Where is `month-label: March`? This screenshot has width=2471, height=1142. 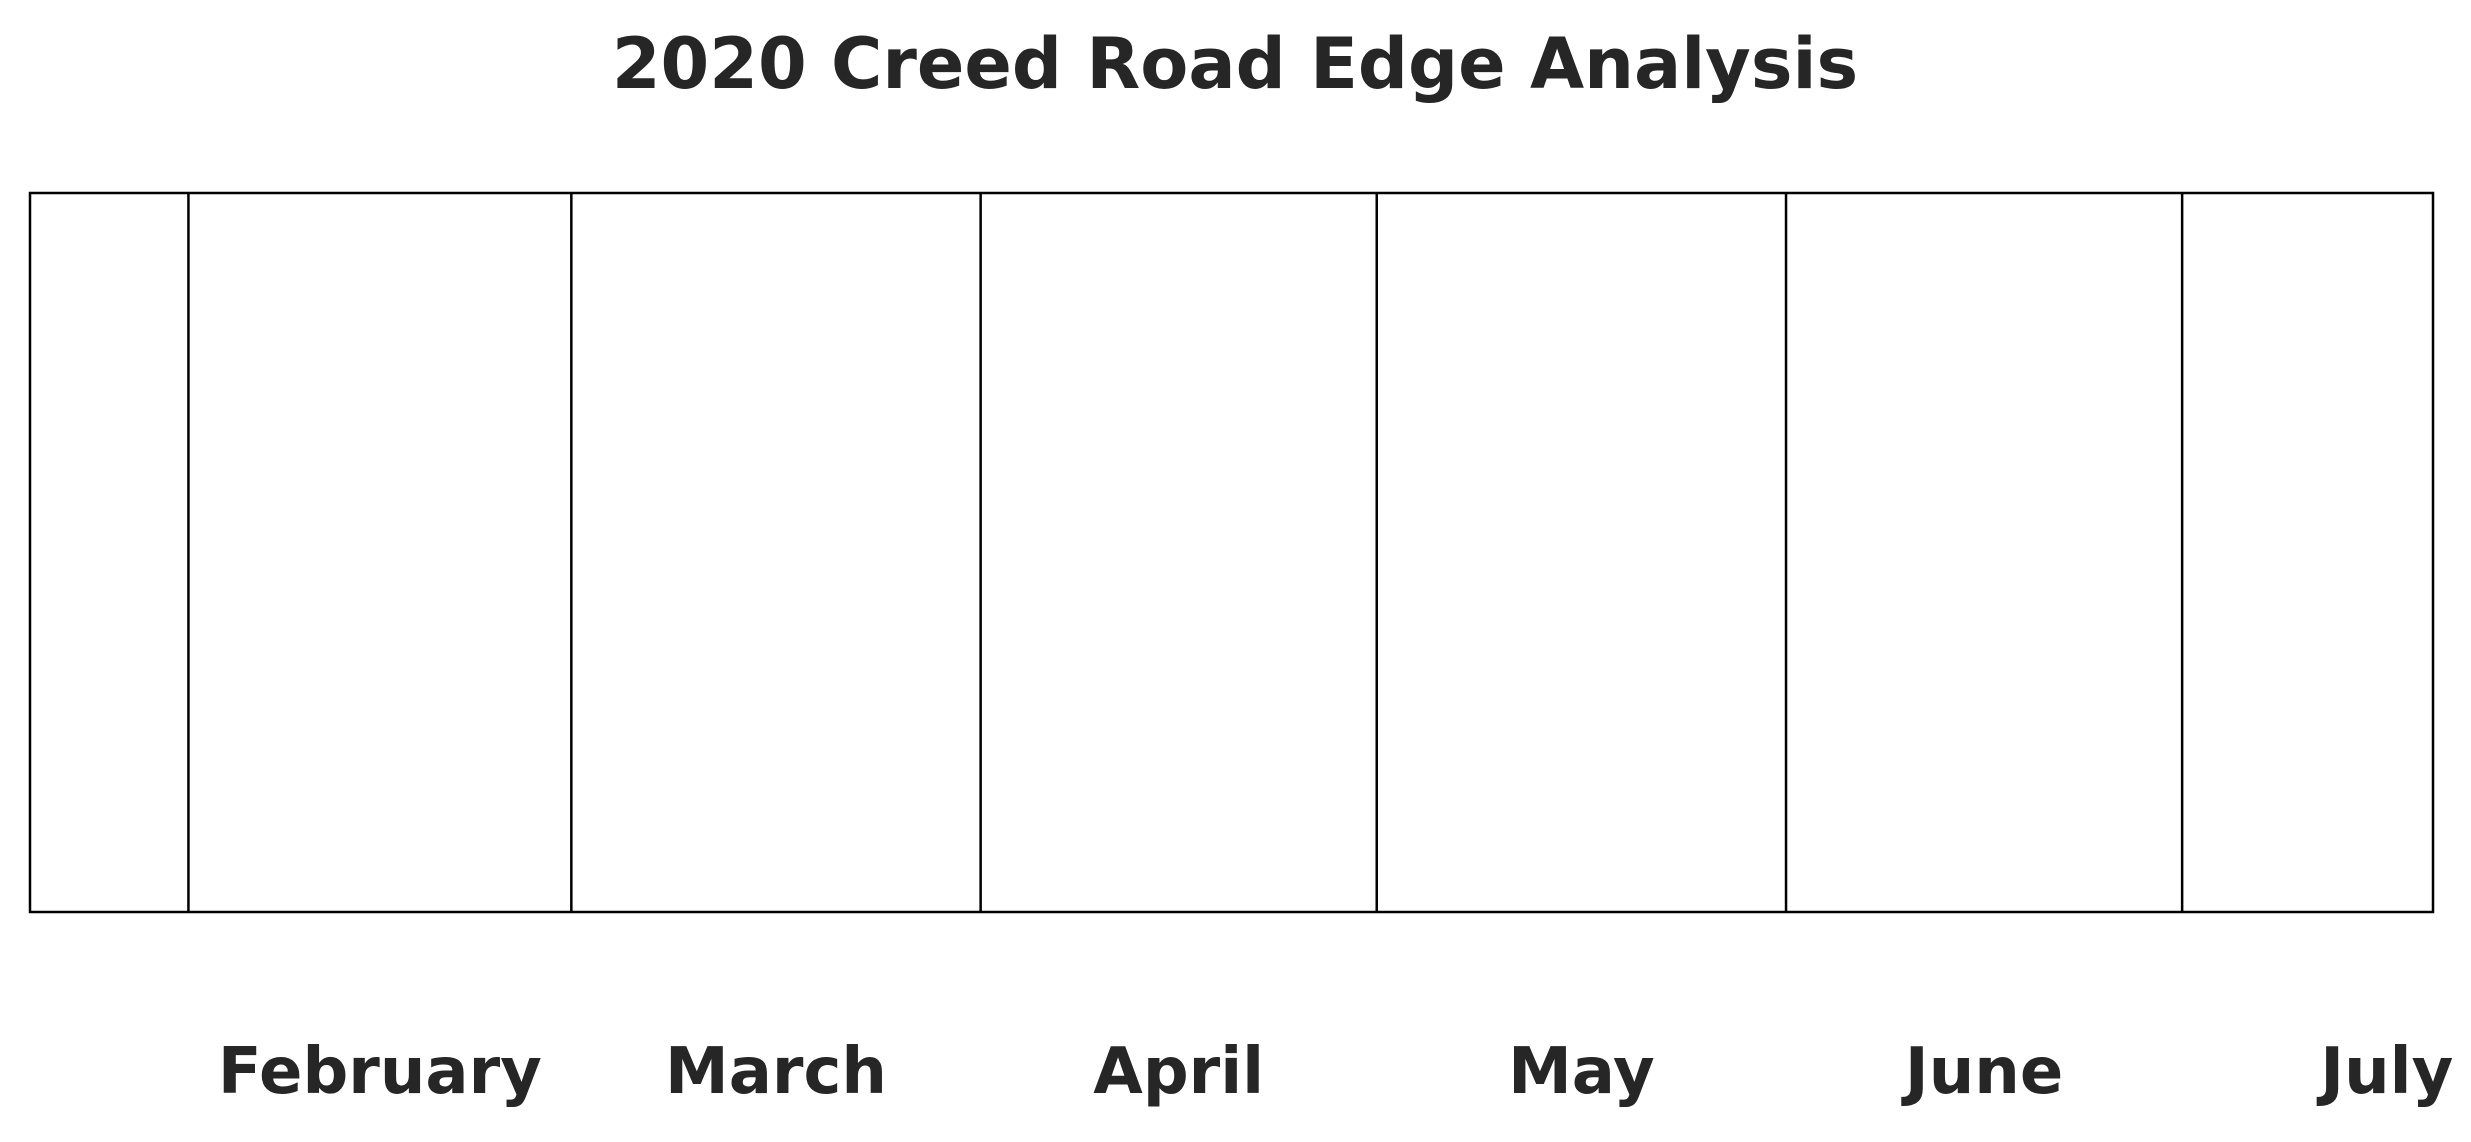
month-label: March is located at coordinates (776, 1072).